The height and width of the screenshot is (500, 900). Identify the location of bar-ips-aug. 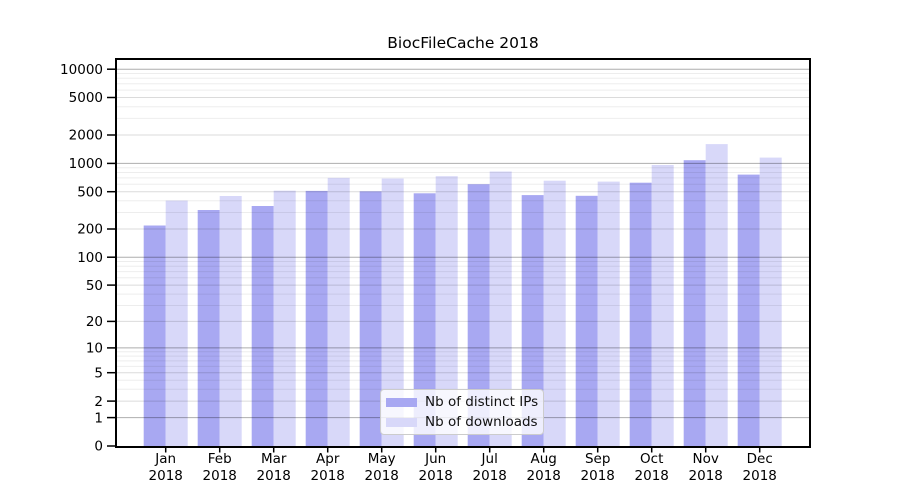
(532, 321).